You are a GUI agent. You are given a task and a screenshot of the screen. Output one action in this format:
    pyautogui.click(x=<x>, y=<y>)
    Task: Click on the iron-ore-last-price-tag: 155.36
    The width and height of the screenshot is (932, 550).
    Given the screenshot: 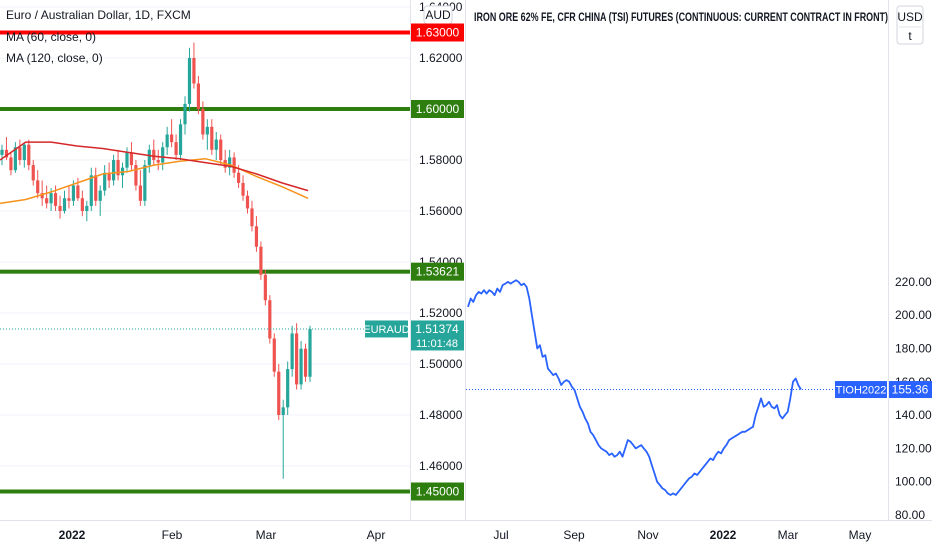 What is the action you would take?
    pyautogui.click(x=910, y=390)
    